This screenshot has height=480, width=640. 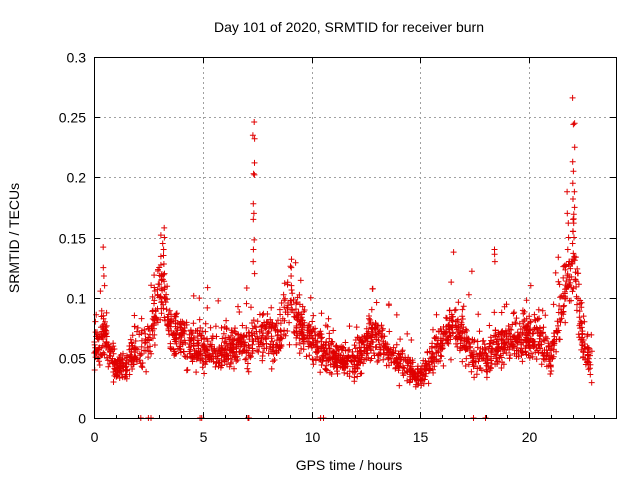 What do you see at coordinates (72, 238) in the screenshot?
I see `y-tick-labels: 0 0.05 0.1 0.15 0.2 0.25 0.3` at bounding box center [72, 238].